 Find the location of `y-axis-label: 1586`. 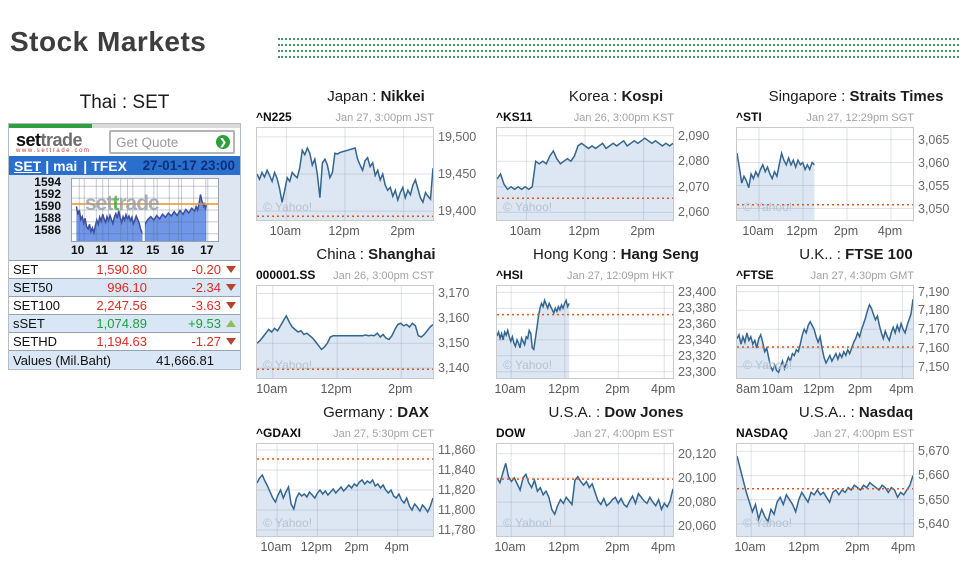

y-axis-label: 1586 is located at coordinates (47, 229).